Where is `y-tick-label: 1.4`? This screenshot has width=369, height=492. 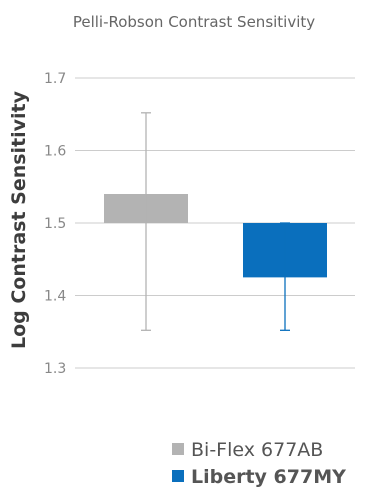 y-tick-label: 1.4 is located at coordinates (55, 297).